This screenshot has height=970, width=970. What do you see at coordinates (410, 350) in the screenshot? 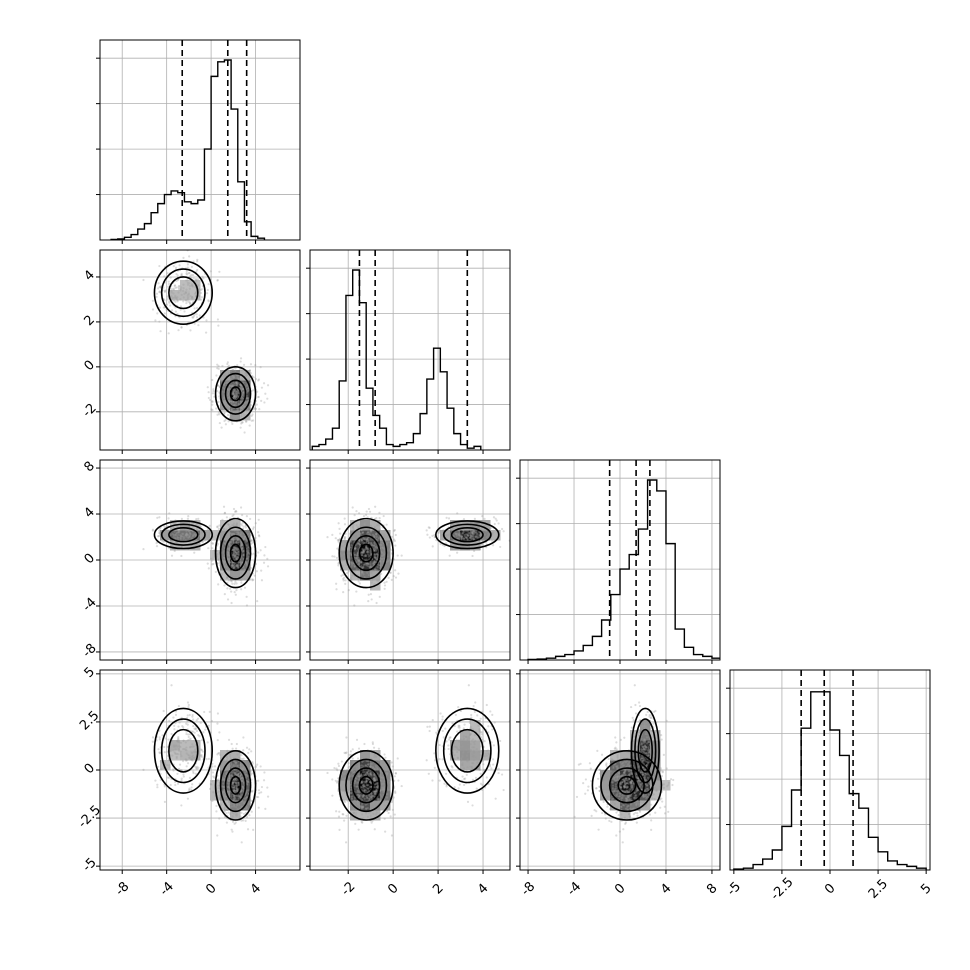
I see `panel-frame` at bounding box center [410, 350].